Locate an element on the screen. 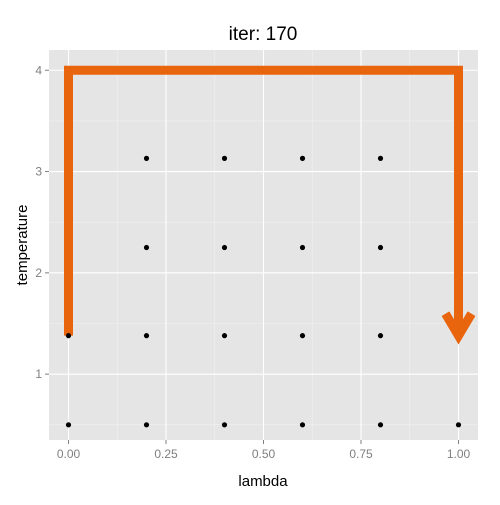 The height and width of the screenshot is (505, 500). y-tick-label: 2 is located at coordinates (38, 273).